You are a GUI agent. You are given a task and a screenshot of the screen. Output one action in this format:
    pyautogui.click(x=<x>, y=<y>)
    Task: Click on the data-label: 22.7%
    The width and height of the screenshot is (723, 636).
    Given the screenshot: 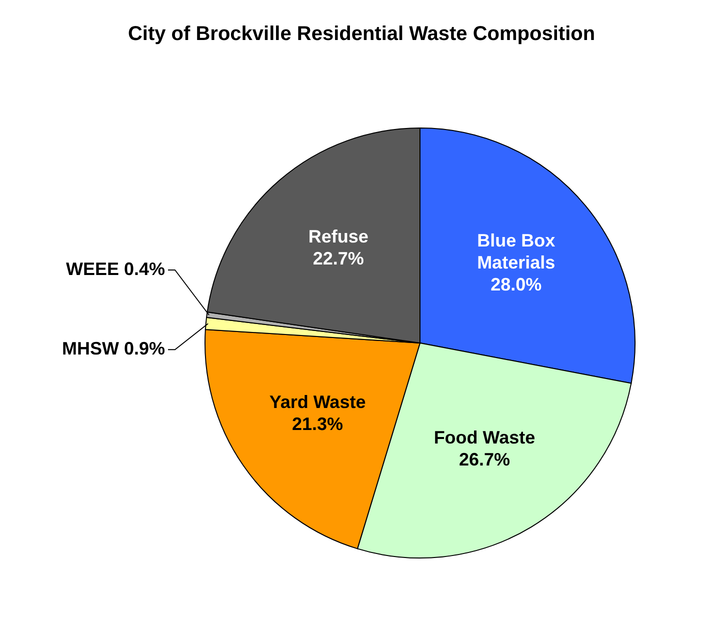 What is the action you would take?
    pyautogui.click(x=338, y=258)
    